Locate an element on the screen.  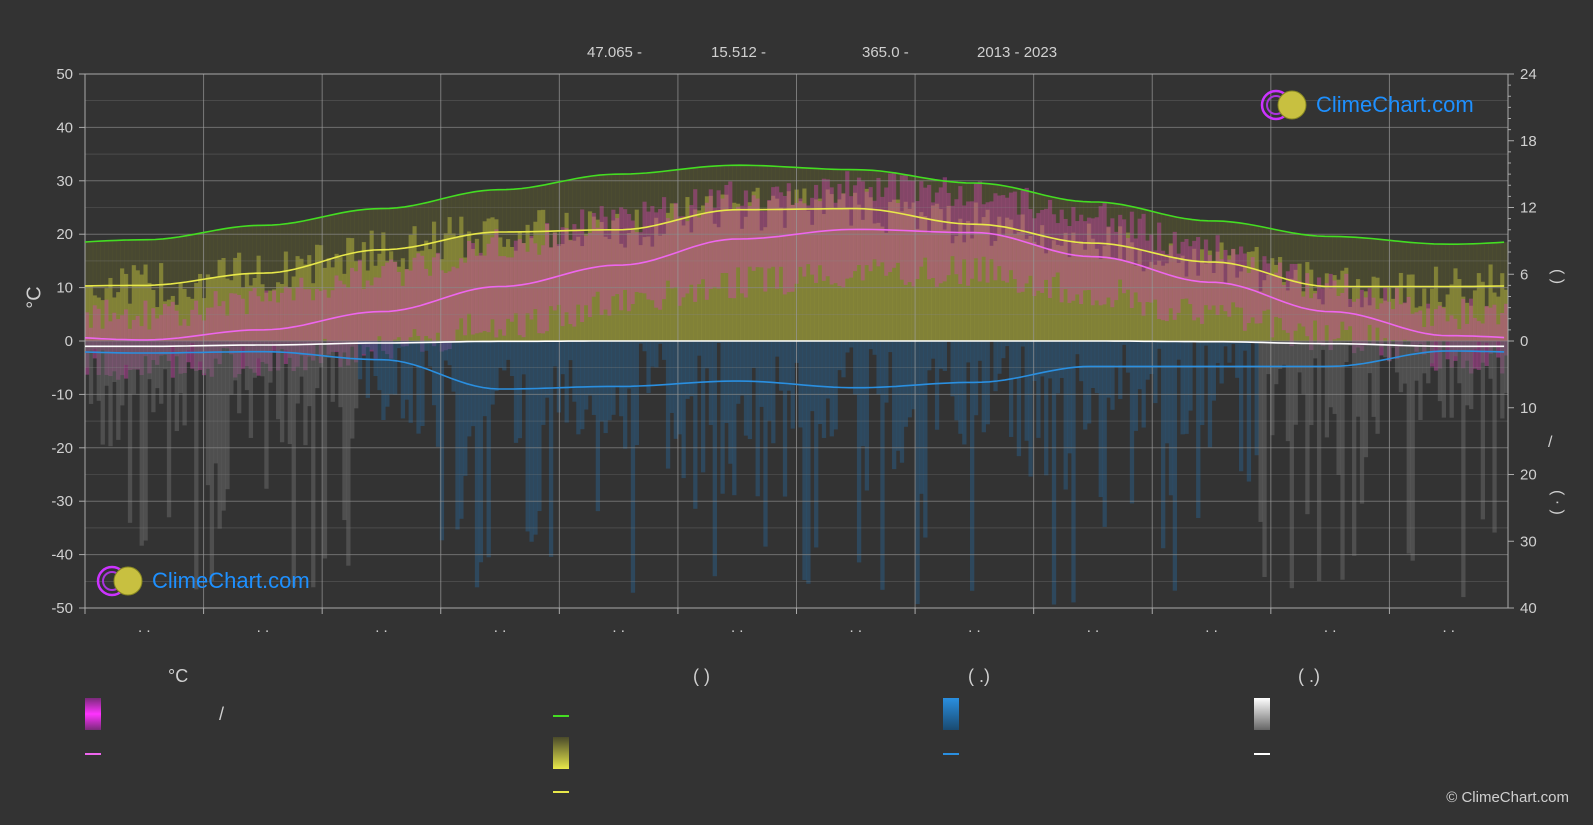
temp-mean-line is located at coordinates (794, 284).